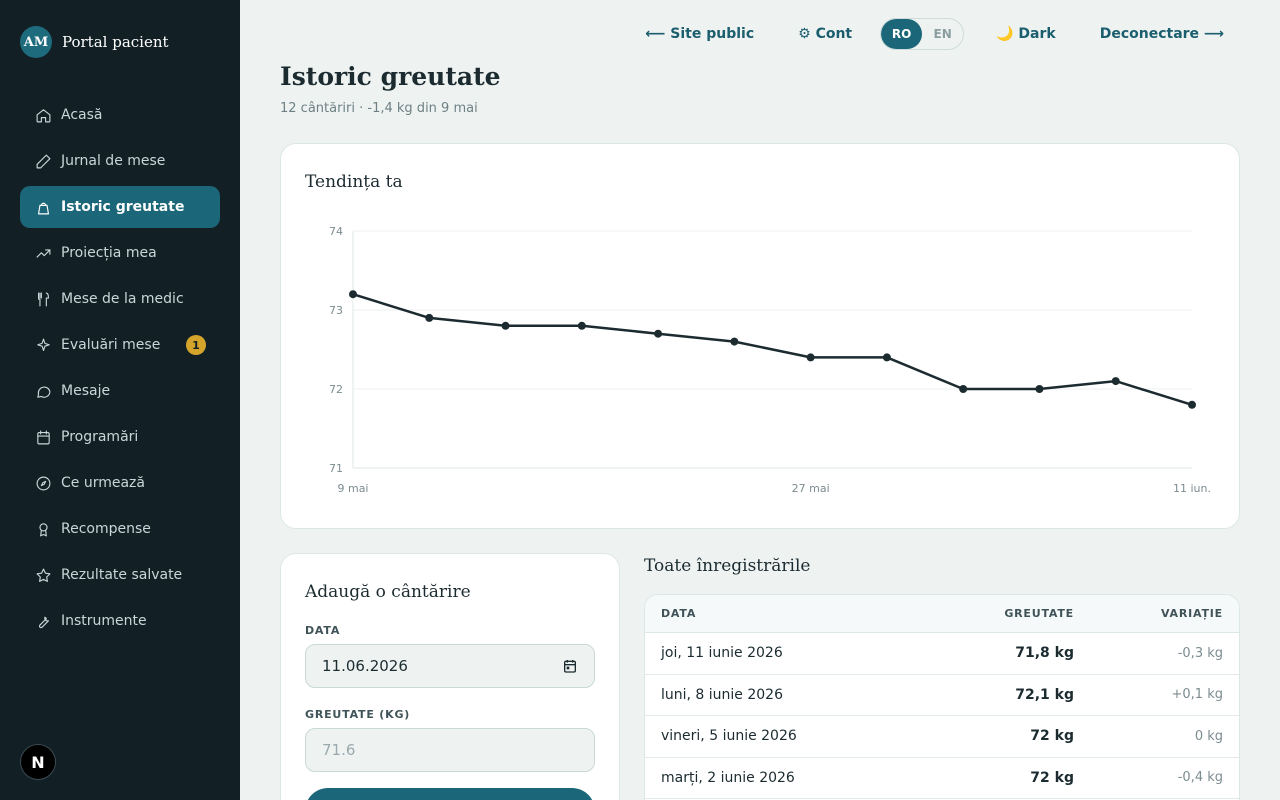 The height and width of the screenshot is (800, 1280). I want to click on notification-badge: 1, so click(196, 345).